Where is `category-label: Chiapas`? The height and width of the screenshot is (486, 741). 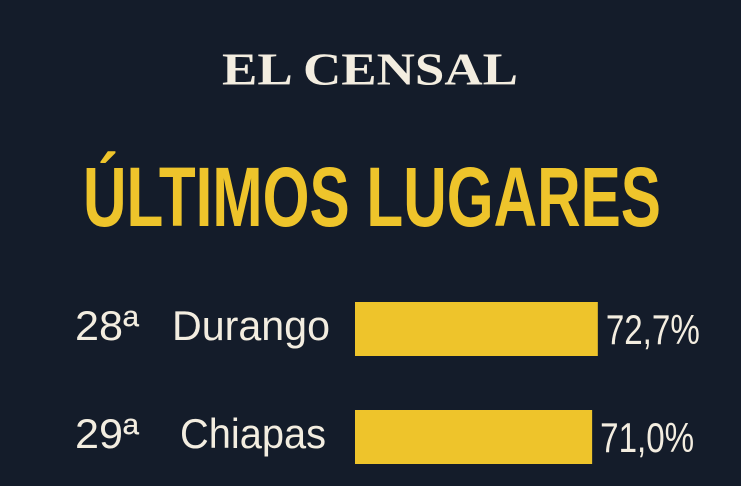 category-label: Chiapas is located at coordinates (253, 433).